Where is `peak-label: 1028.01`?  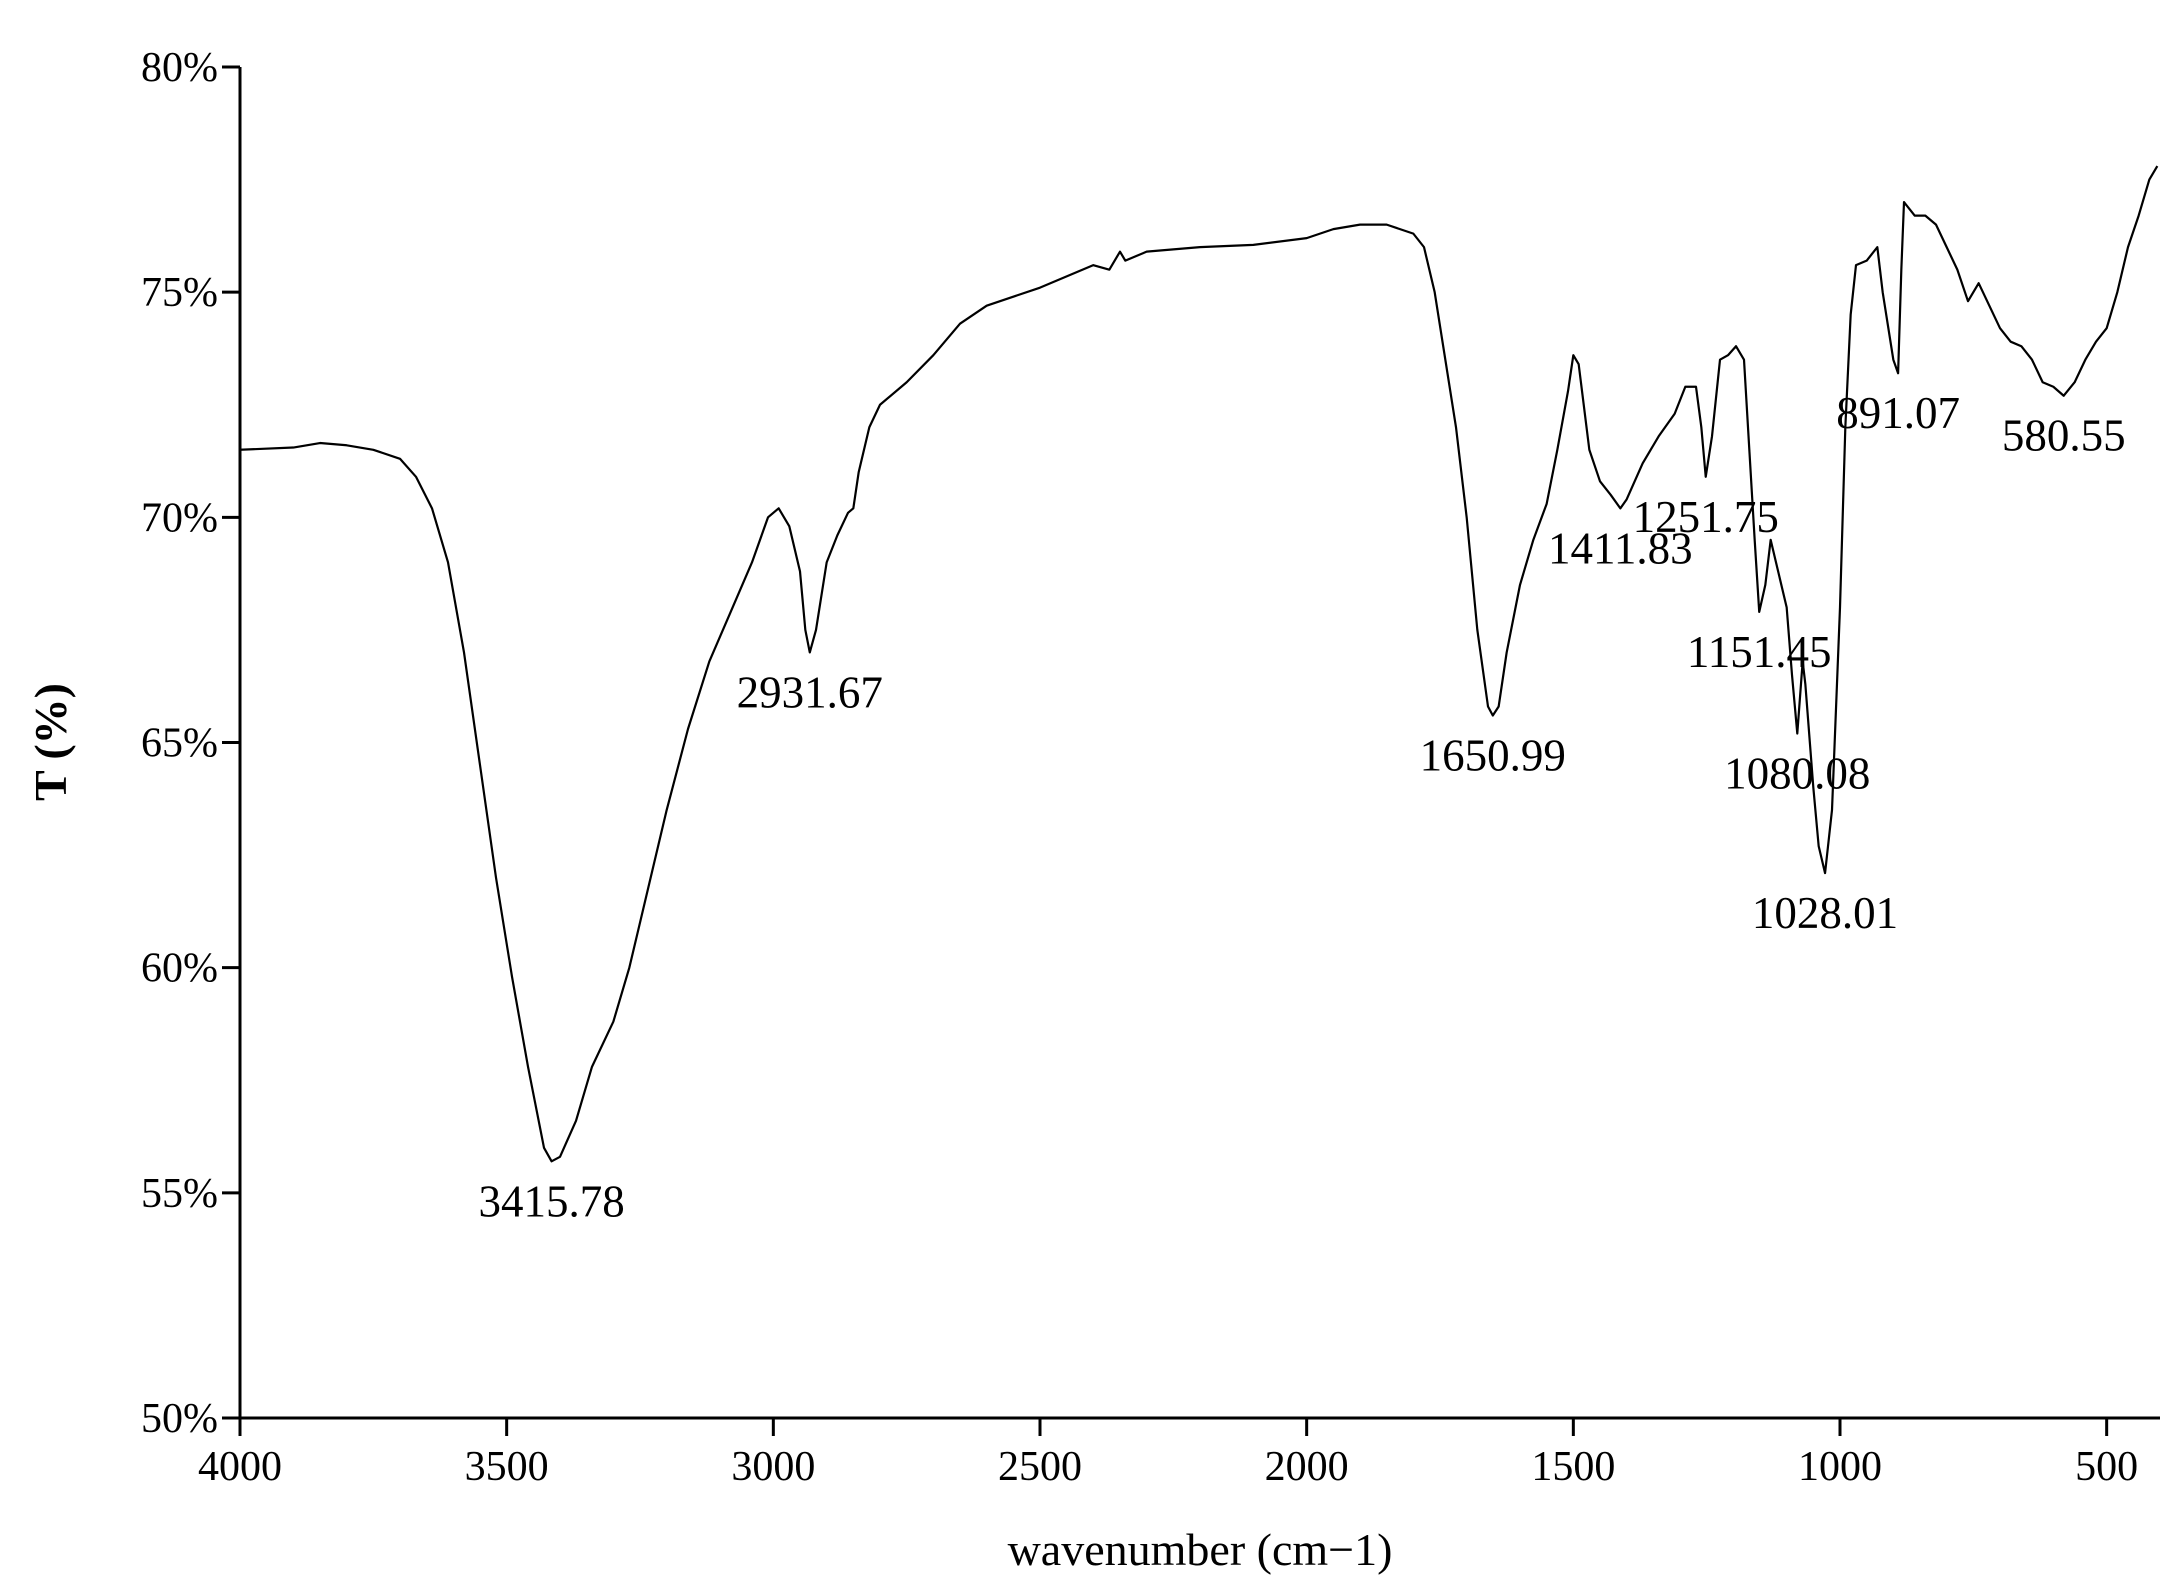
peak-label: 1028.01 is located at coordinates (1825, 913).